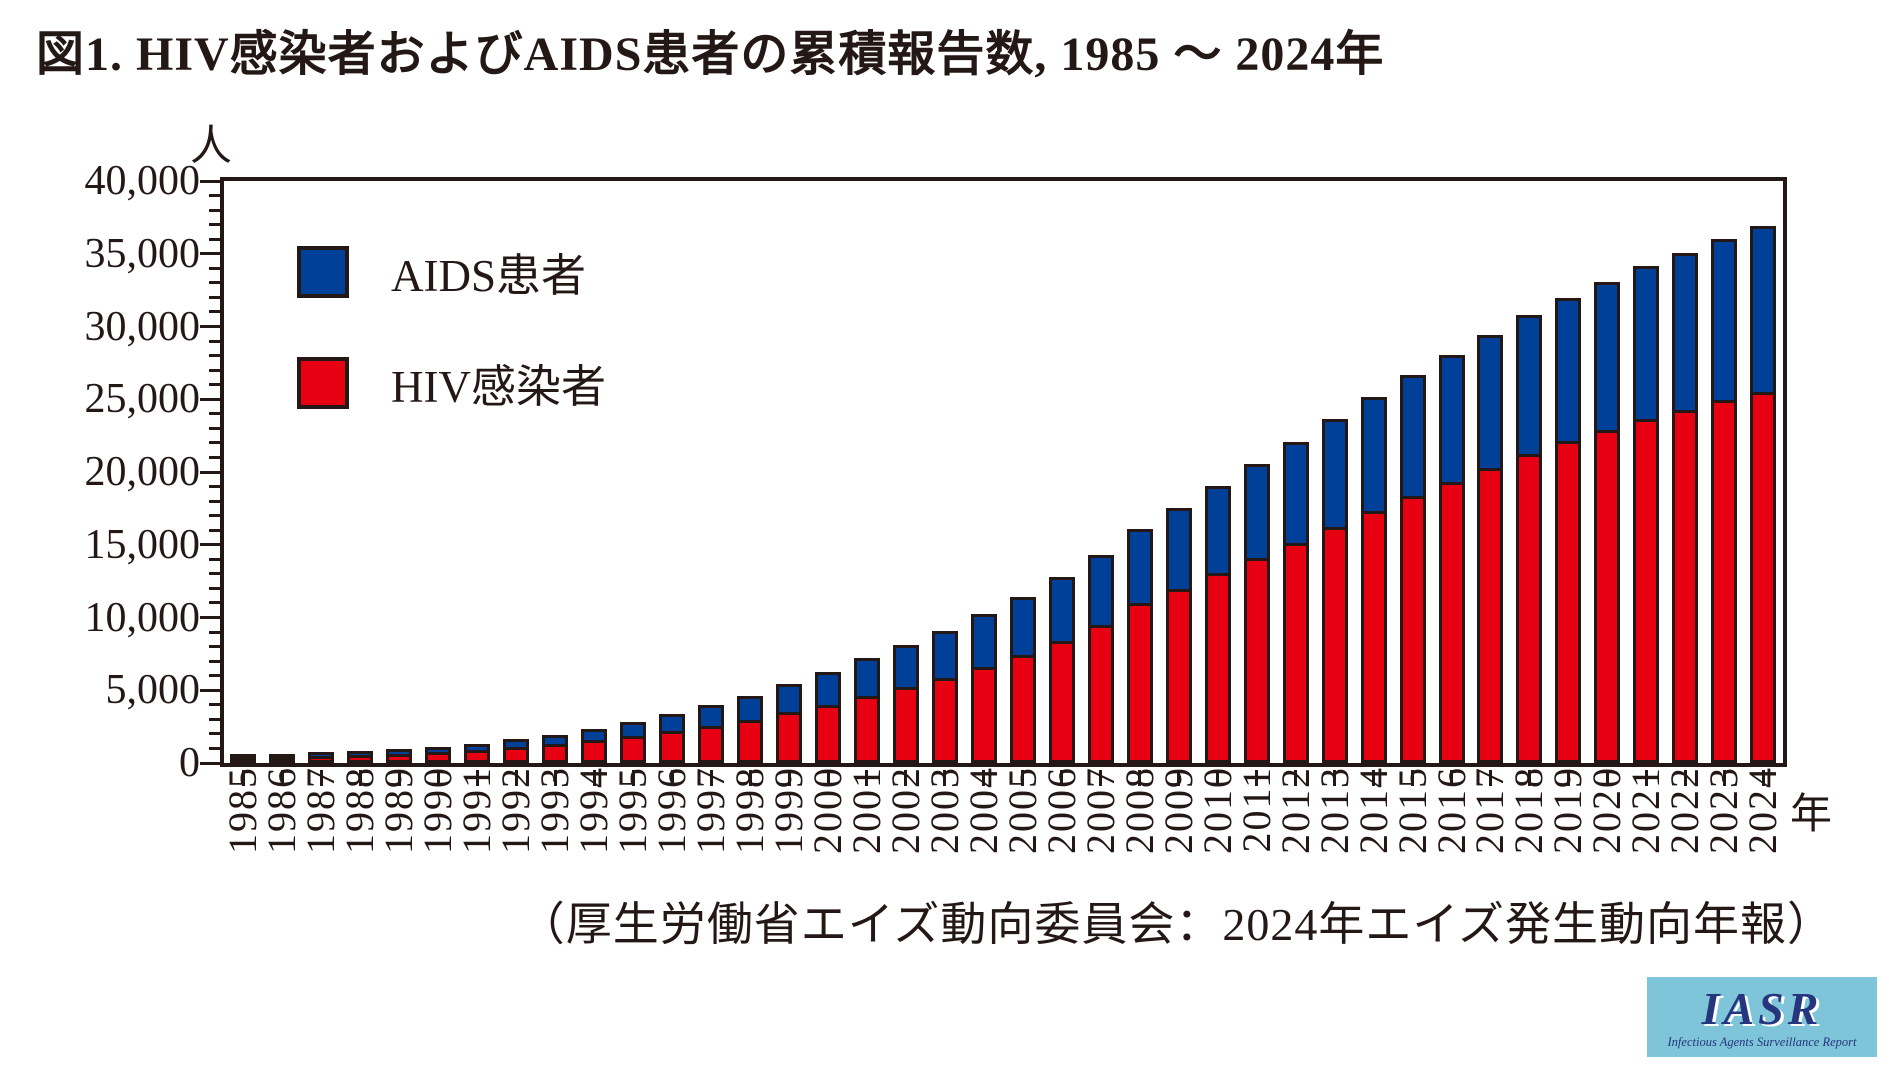  Describe the element at coordinates (281, 517) in the screenshot. I see `bar-slot-1986: 1986` at that location.